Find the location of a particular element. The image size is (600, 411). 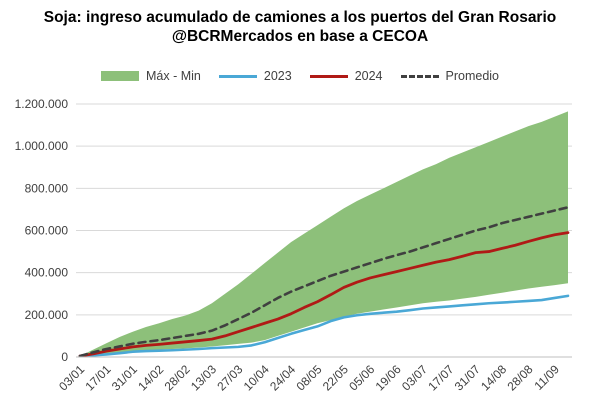

x-tick-label: 22/05 is located at coordinates (335, 377).